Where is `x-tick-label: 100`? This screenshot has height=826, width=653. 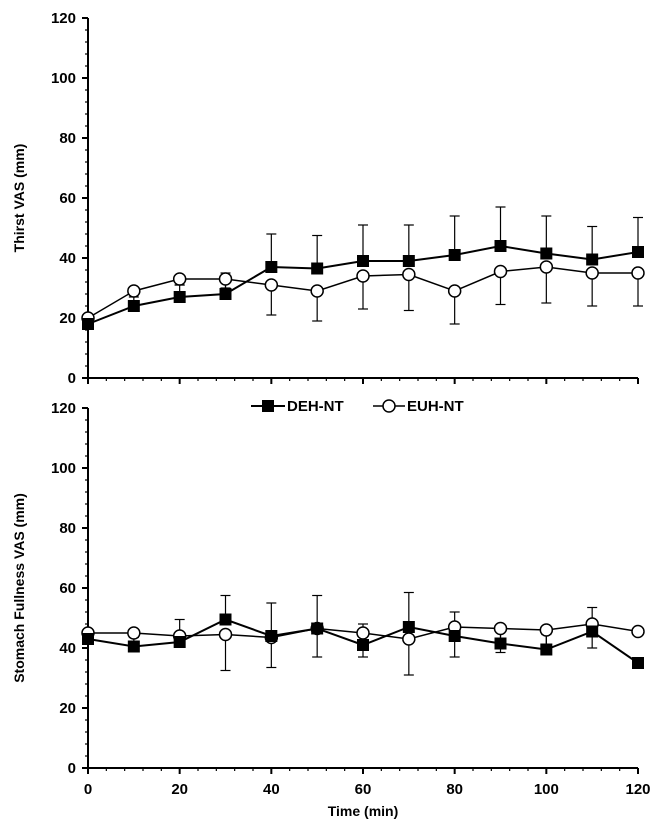
x-tick-label: 100 is located at coordinates (546, 789).